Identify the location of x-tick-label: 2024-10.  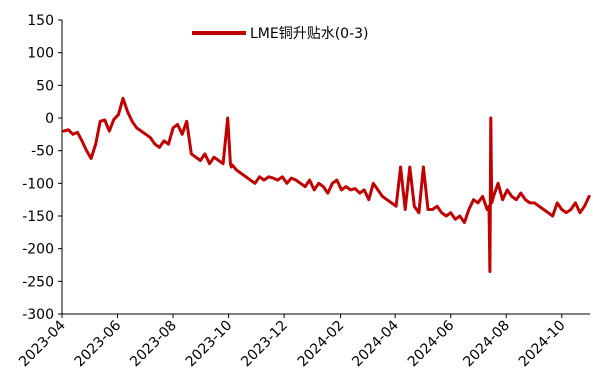
(542, 344).